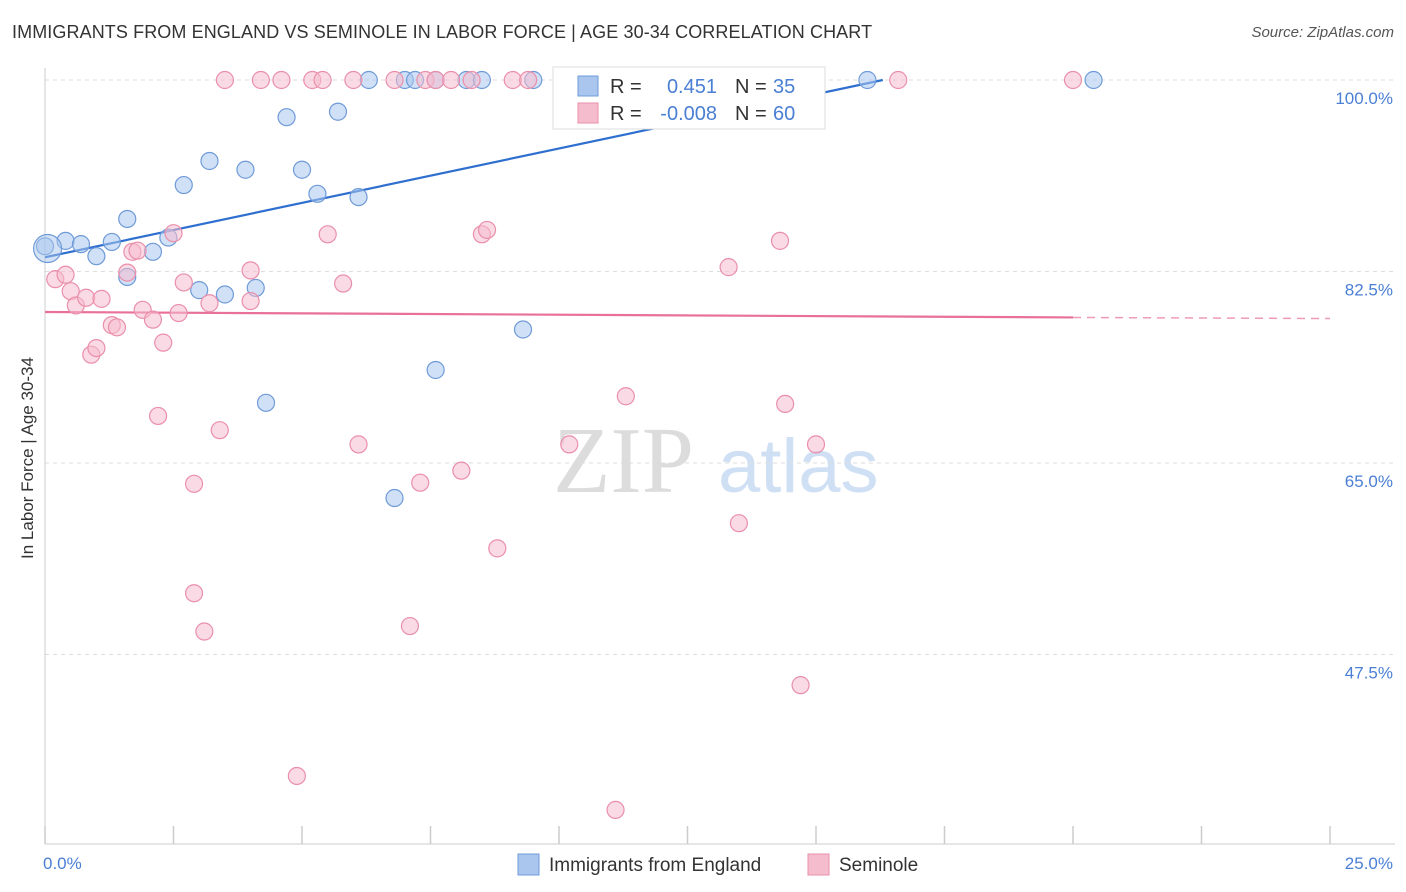 The height and width of the screenshot is (892, 1406). I want to click on y-tick-label: 47.5%, so click(1369, 673).